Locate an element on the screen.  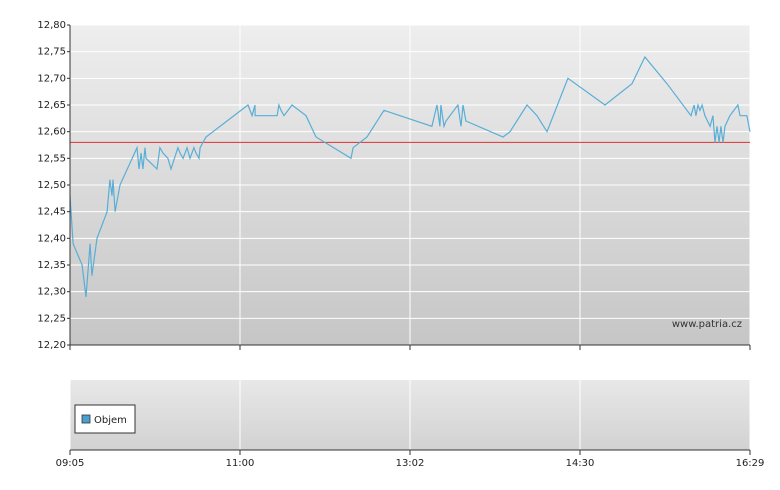
x-tick-label: 11:00 is located at coordinates (240, 463).